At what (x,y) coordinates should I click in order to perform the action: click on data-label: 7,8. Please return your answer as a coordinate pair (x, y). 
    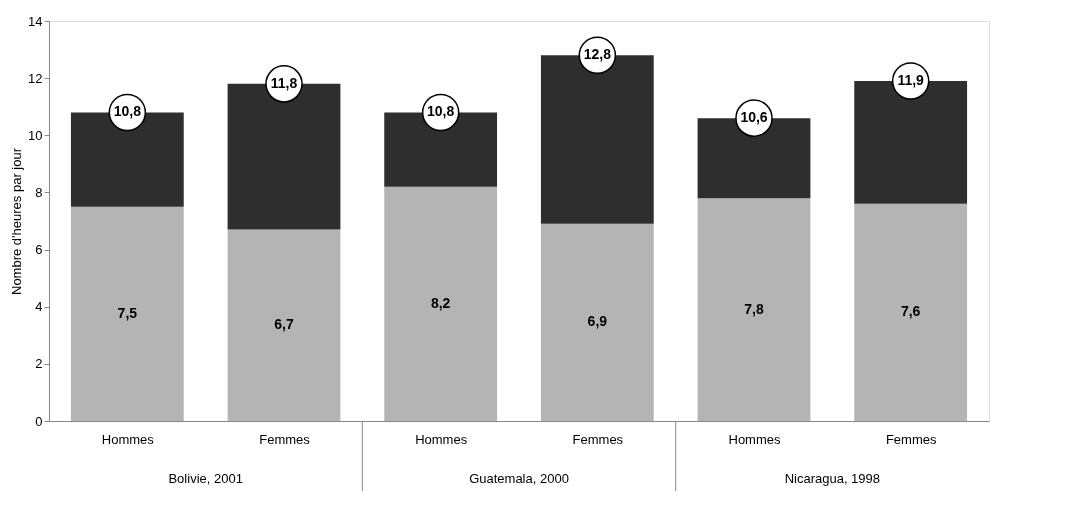
    Looking at the image, I should click on (754, 308).